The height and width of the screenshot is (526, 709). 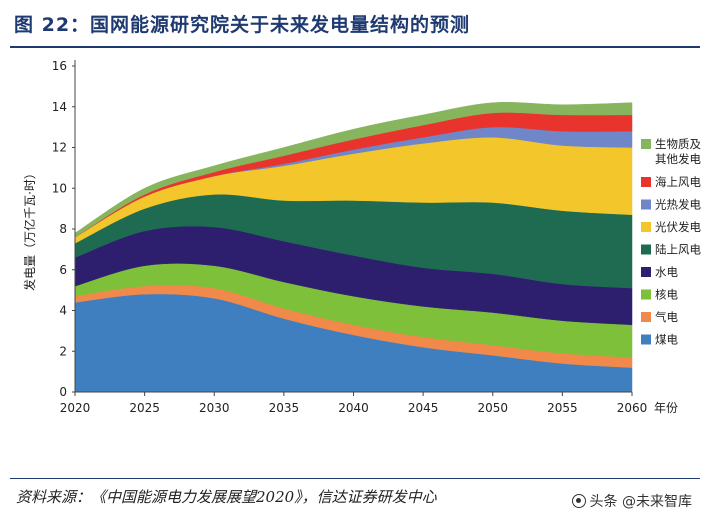 What do you see at coordinates (666, 295) in the screenshot?
I see `legend-label: 核电` at bounding box center [666, 295].